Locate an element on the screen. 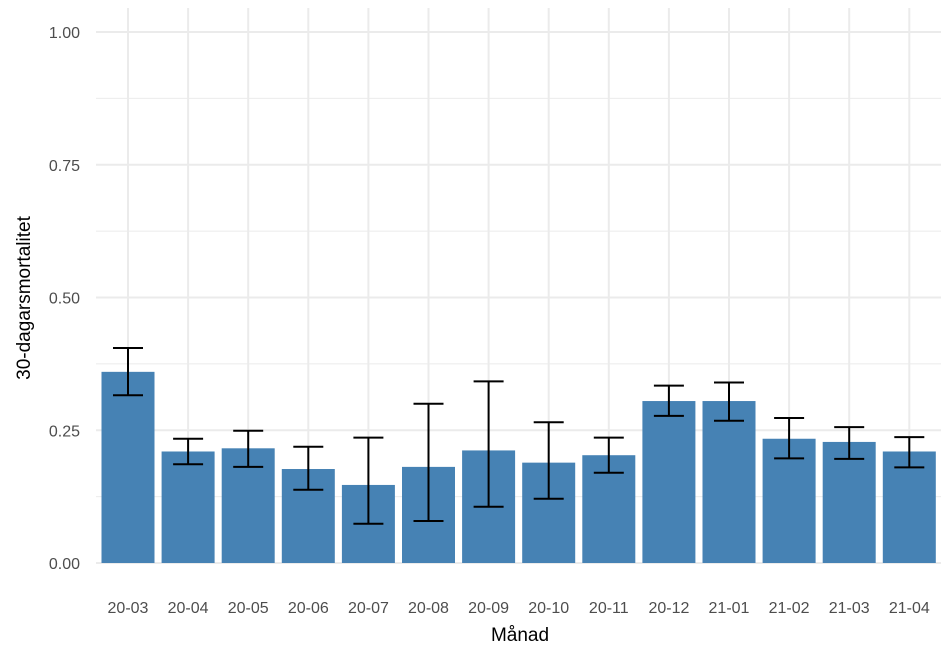 This screenshot has width=941, height=647. x-tick-label: 20-04 is located at coordinates (188, 608).